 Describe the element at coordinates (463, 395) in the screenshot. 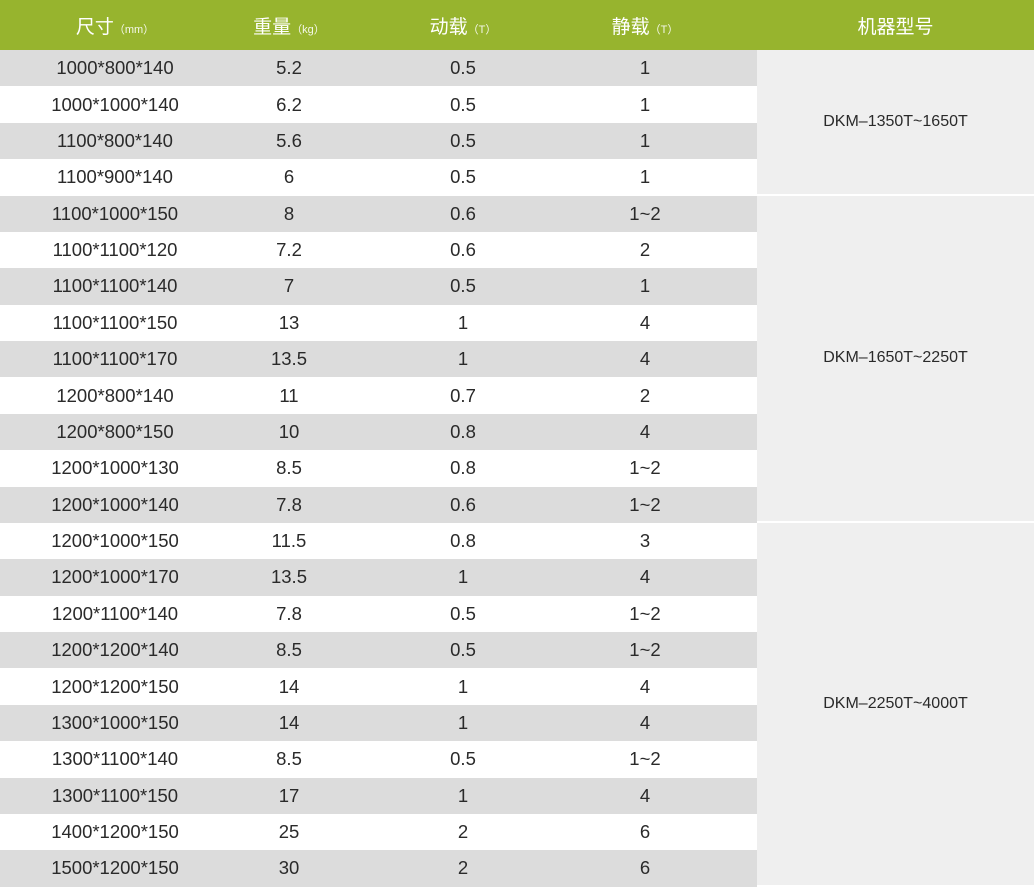

I see `cell-dynamic-load: 0.7` at that location.